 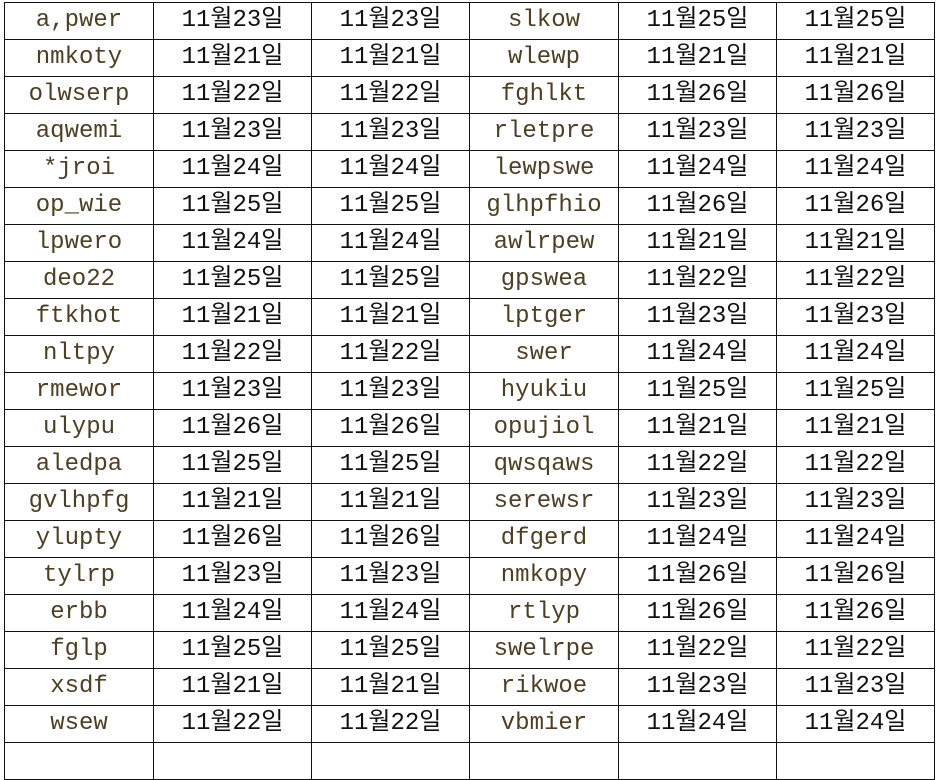 I want to click on name-cell: lpwero, so click(x=79, y=243).